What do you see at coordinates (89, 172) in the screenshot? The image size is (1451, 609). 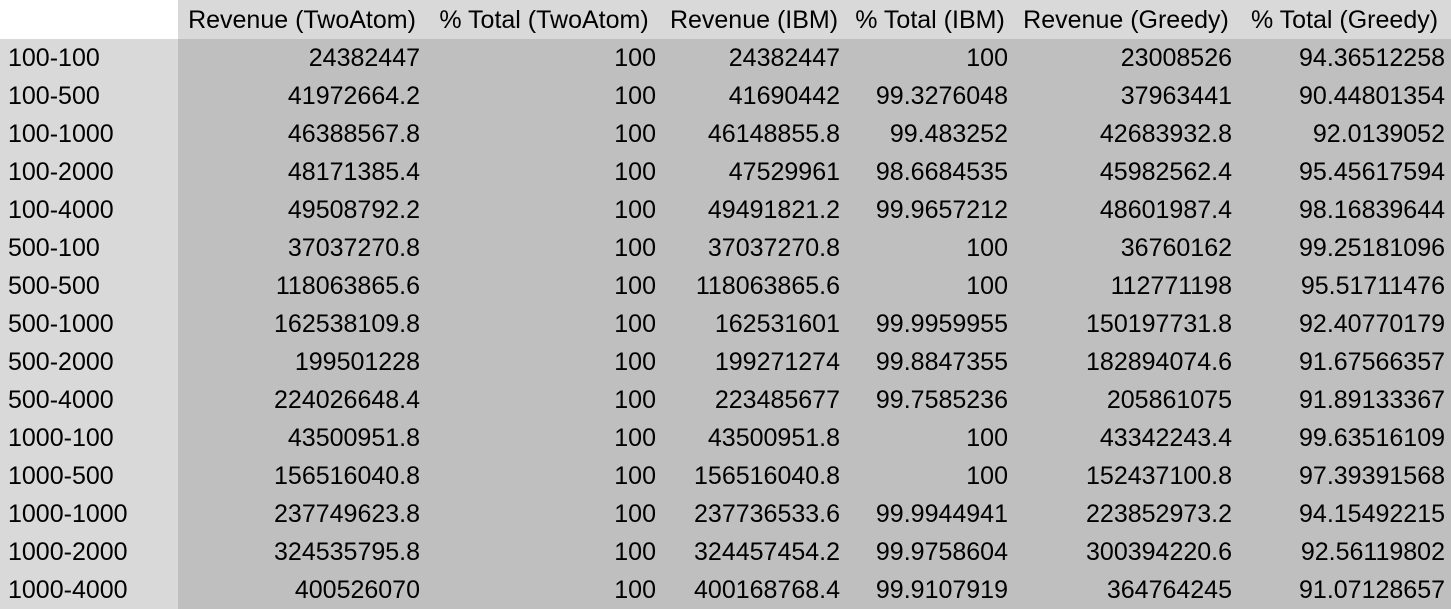 I see `row-label-cell: 100-2000` at bounding box center [89, 172].